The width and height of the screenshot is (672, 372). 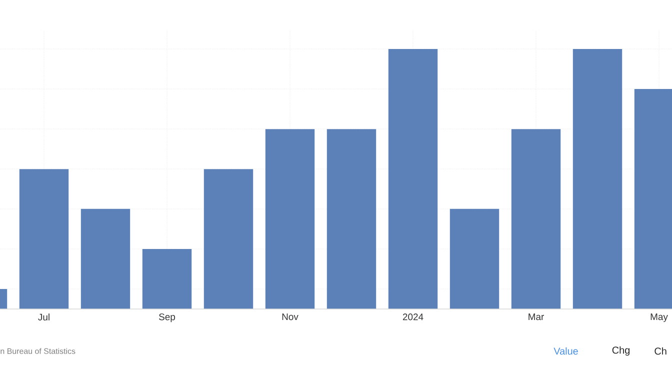 What do you see at coordinates (659, 318) in the screenshot?
I see `x-tick-label: May` at bounding box center [659, 318].